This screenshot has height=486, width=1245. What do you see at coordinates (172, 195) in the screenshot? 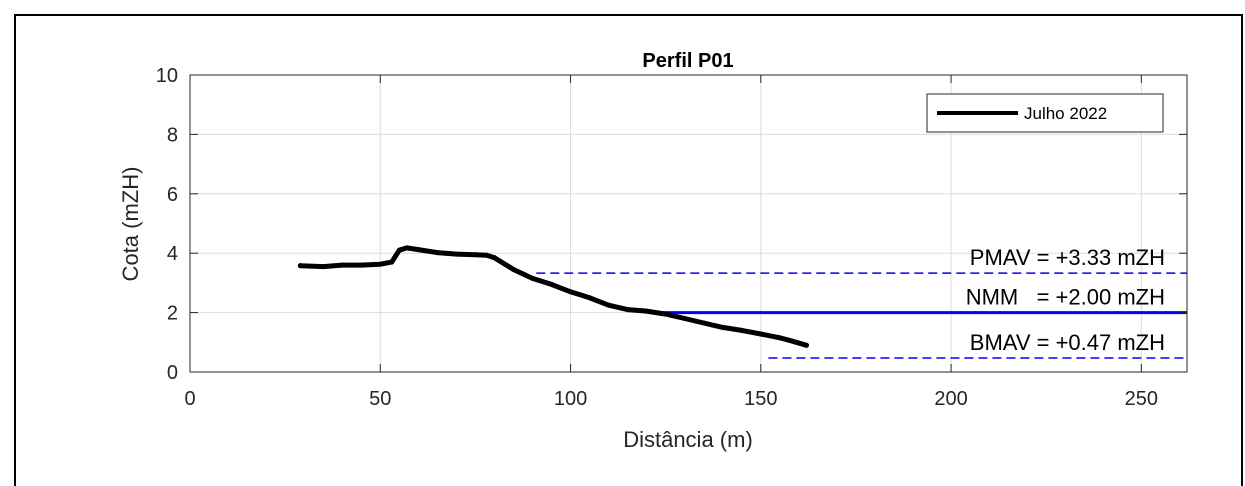
I see `y-tick-label: 6` at bounding box center [172, 195].